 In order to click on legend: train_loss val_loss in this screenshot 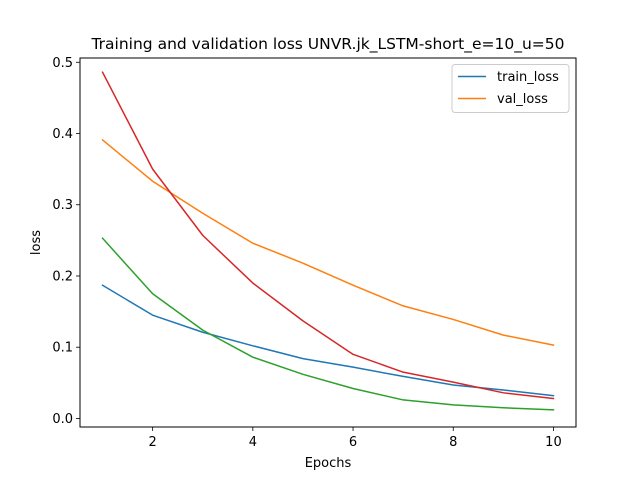, I will do `click(510, 88)`.